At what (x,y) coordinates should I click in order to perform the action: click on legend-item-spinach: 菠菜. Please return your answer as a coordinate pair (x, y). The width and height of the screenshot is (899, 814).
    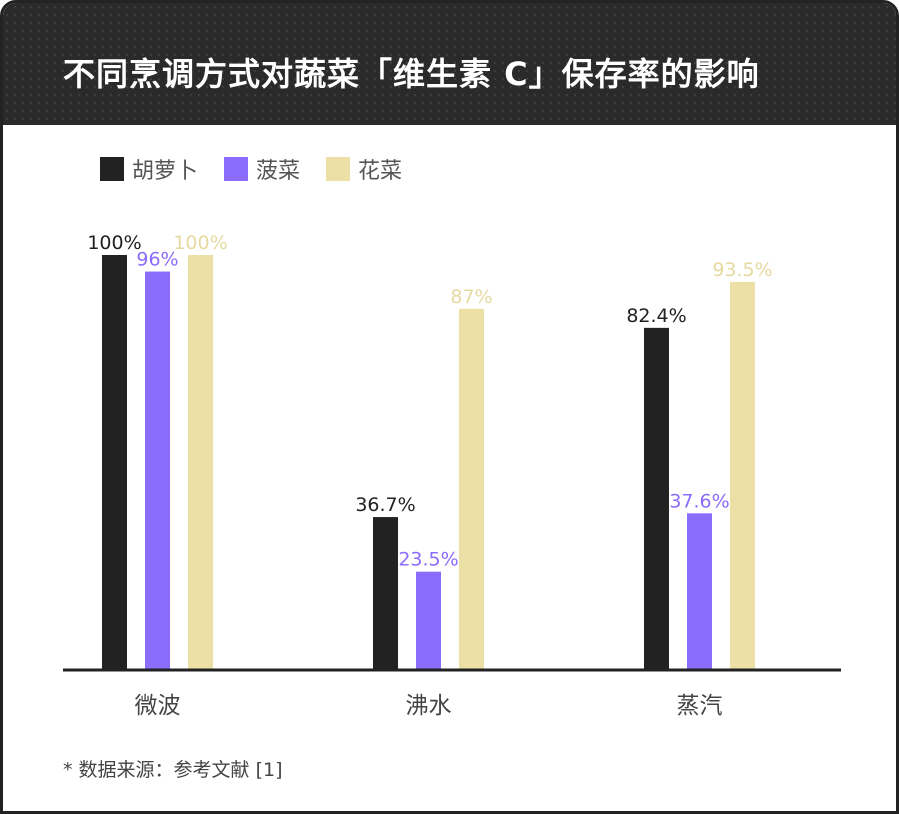
    Looking at the image, I should click on (262, 169).